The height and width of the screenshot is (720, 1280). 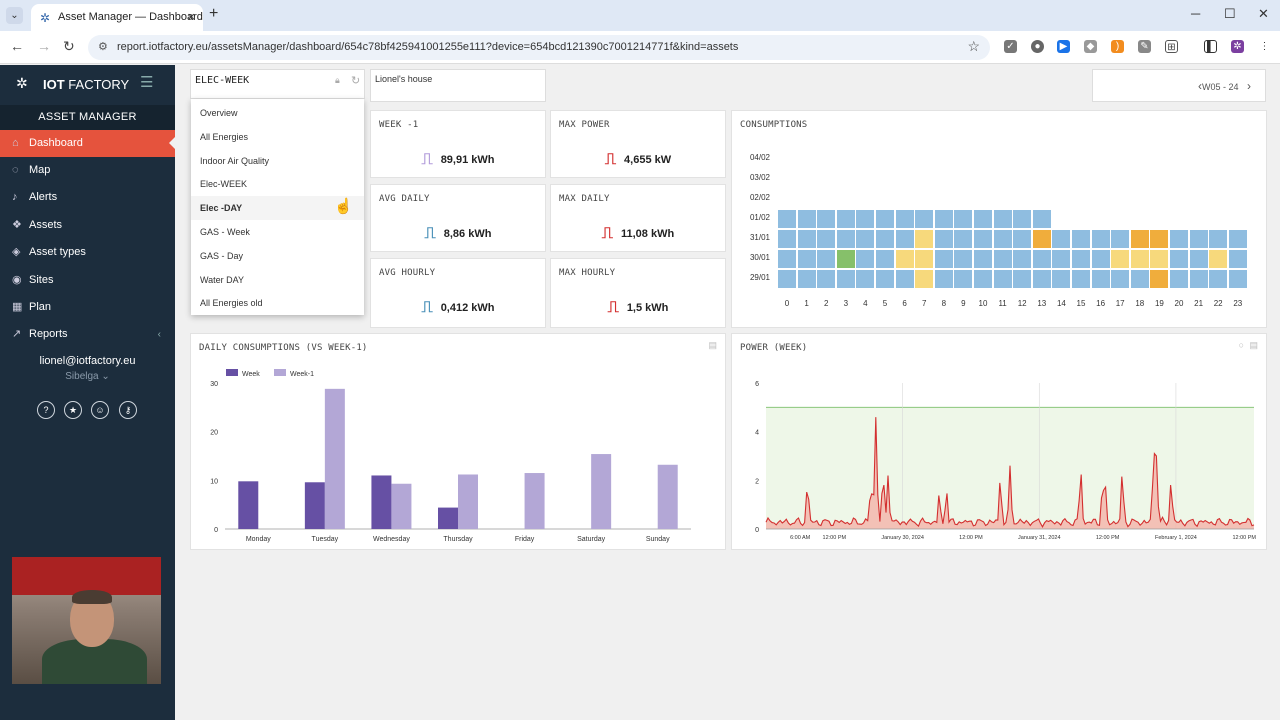 I want to click on bookmark-star-icon: ☆, so click(x=973, y=46).